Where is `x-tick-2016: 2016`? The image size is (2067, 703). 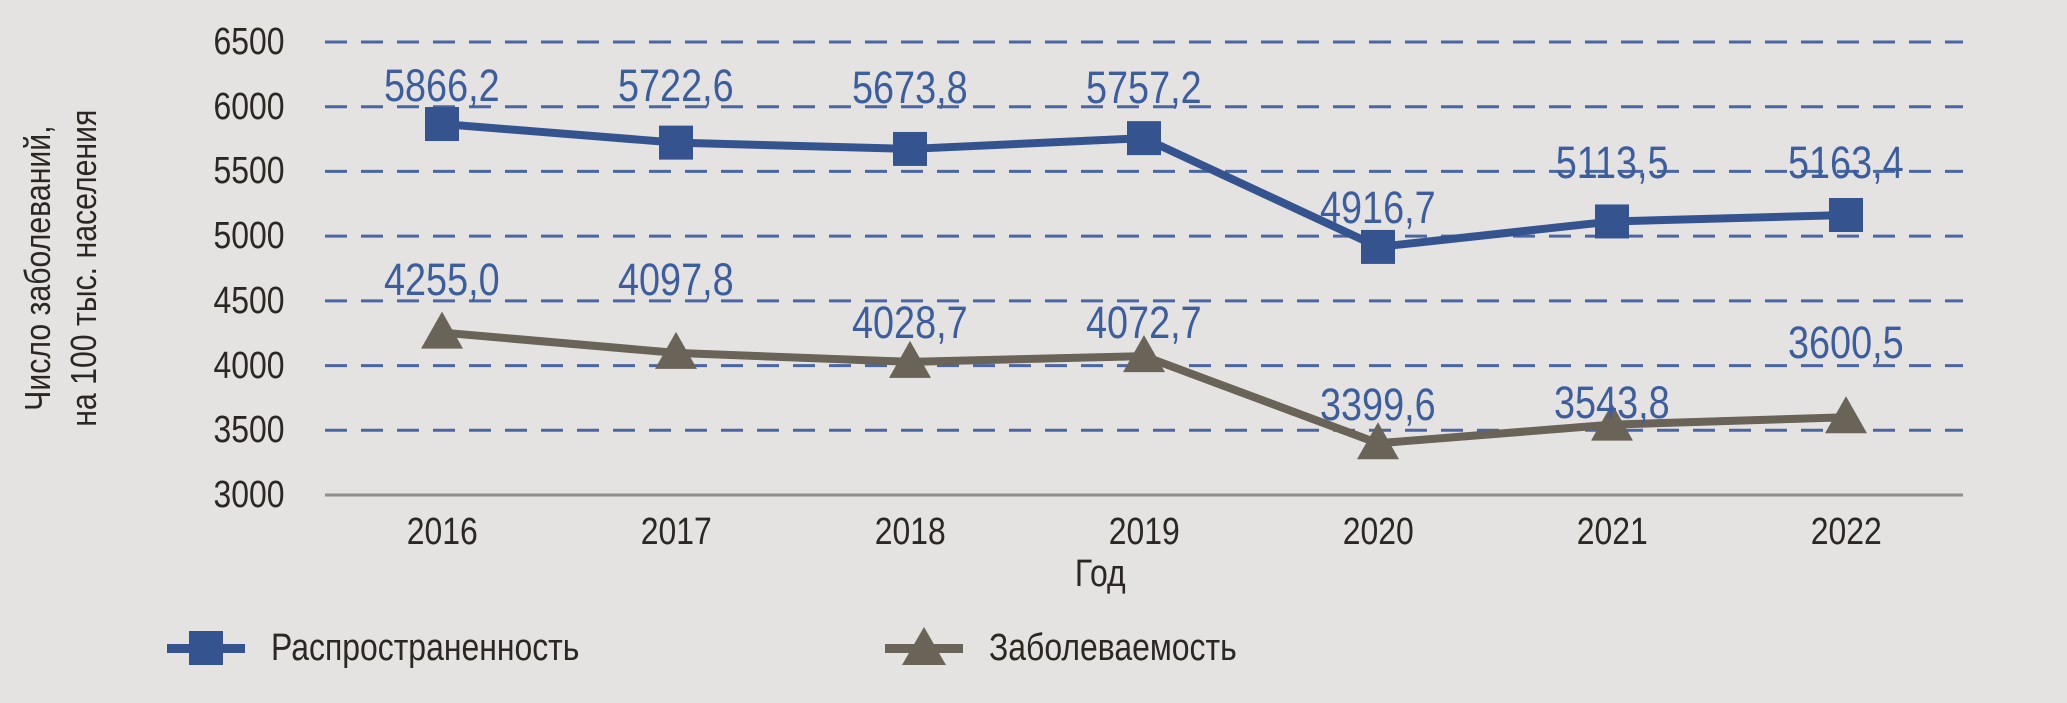 x-tick-2016: 2016 is located at coordinates (442, 532).